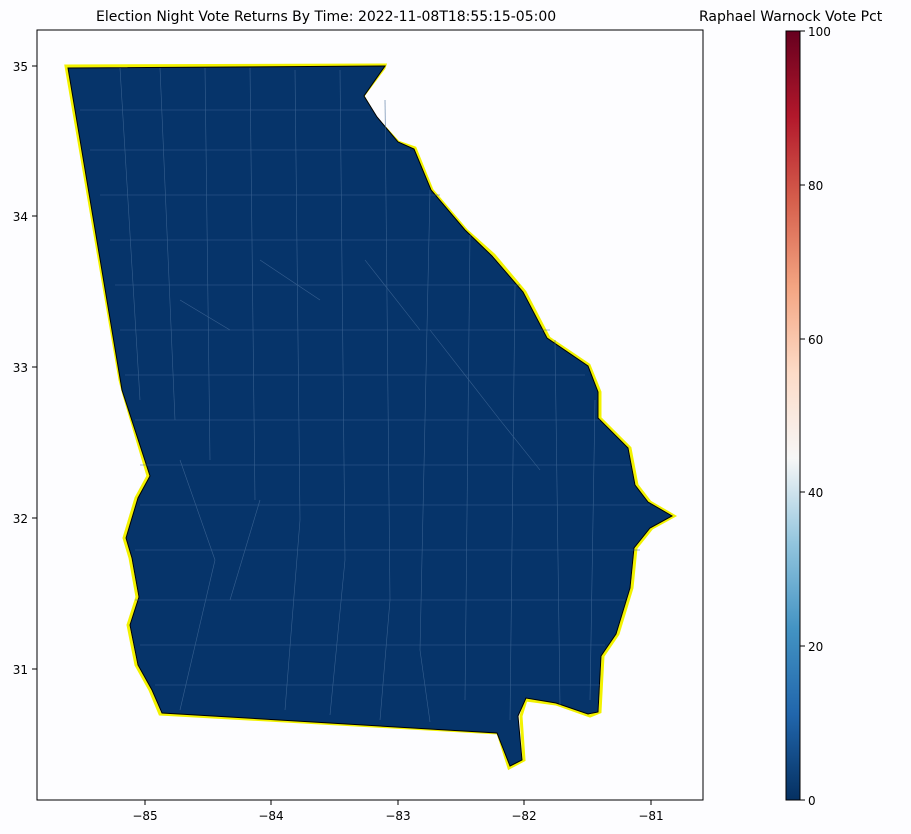  I want to click on colorbar-tick-label: 60, so click(815, 340).